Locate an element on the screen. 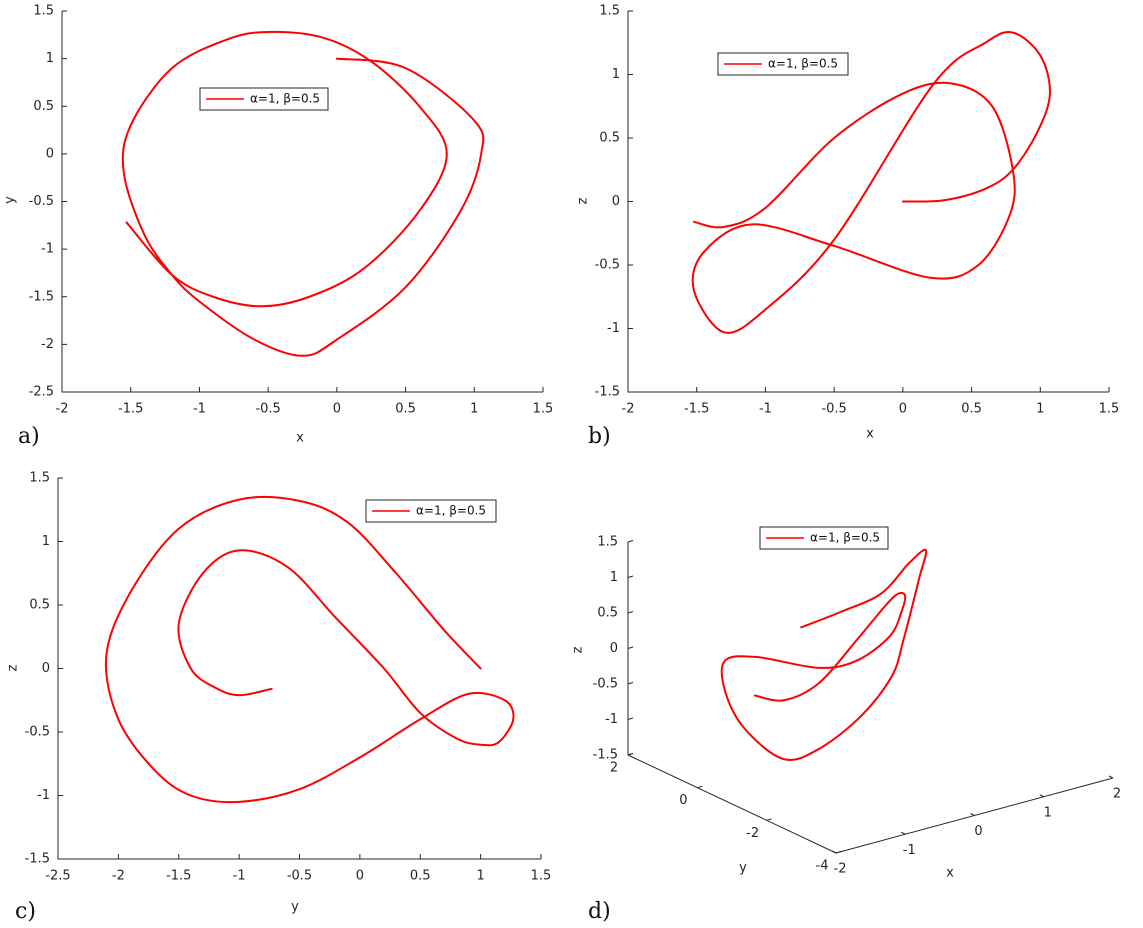  panel-label: c) is located at coordinates (25, 911).